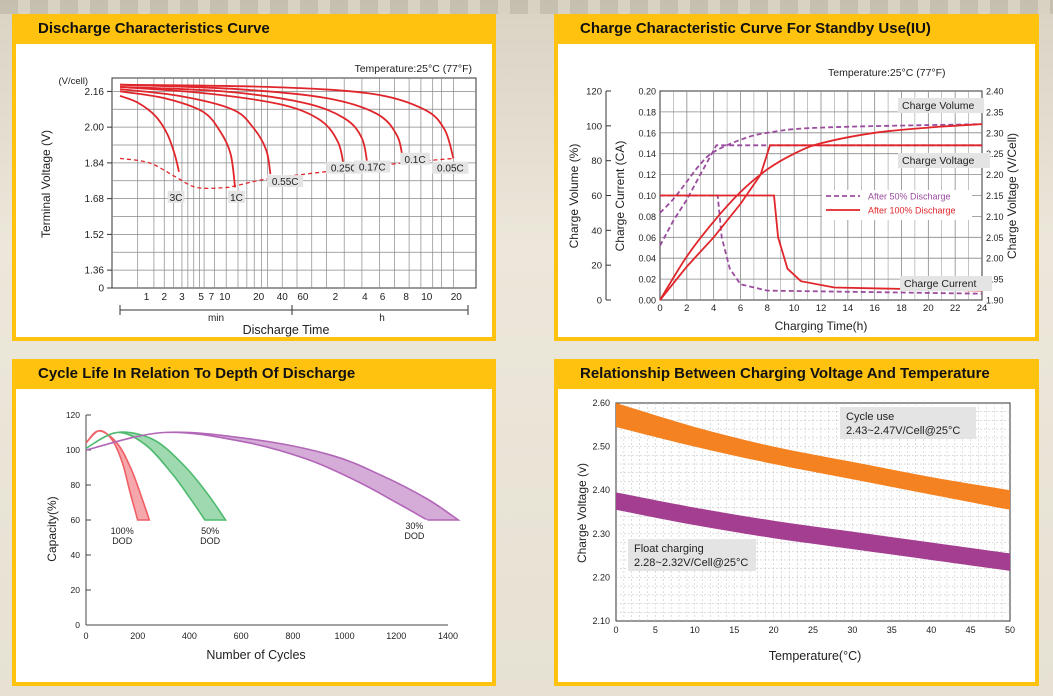 This screenshot has height=696, width=1053. I want to click on x-group-label-min: min, so click(216, 318).